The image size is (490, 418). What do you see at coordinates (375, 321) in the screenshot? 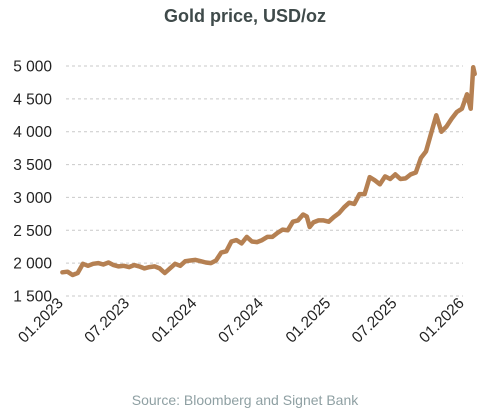
I see `x-tick-label: 07.2025` at bounding box center [375, 321].